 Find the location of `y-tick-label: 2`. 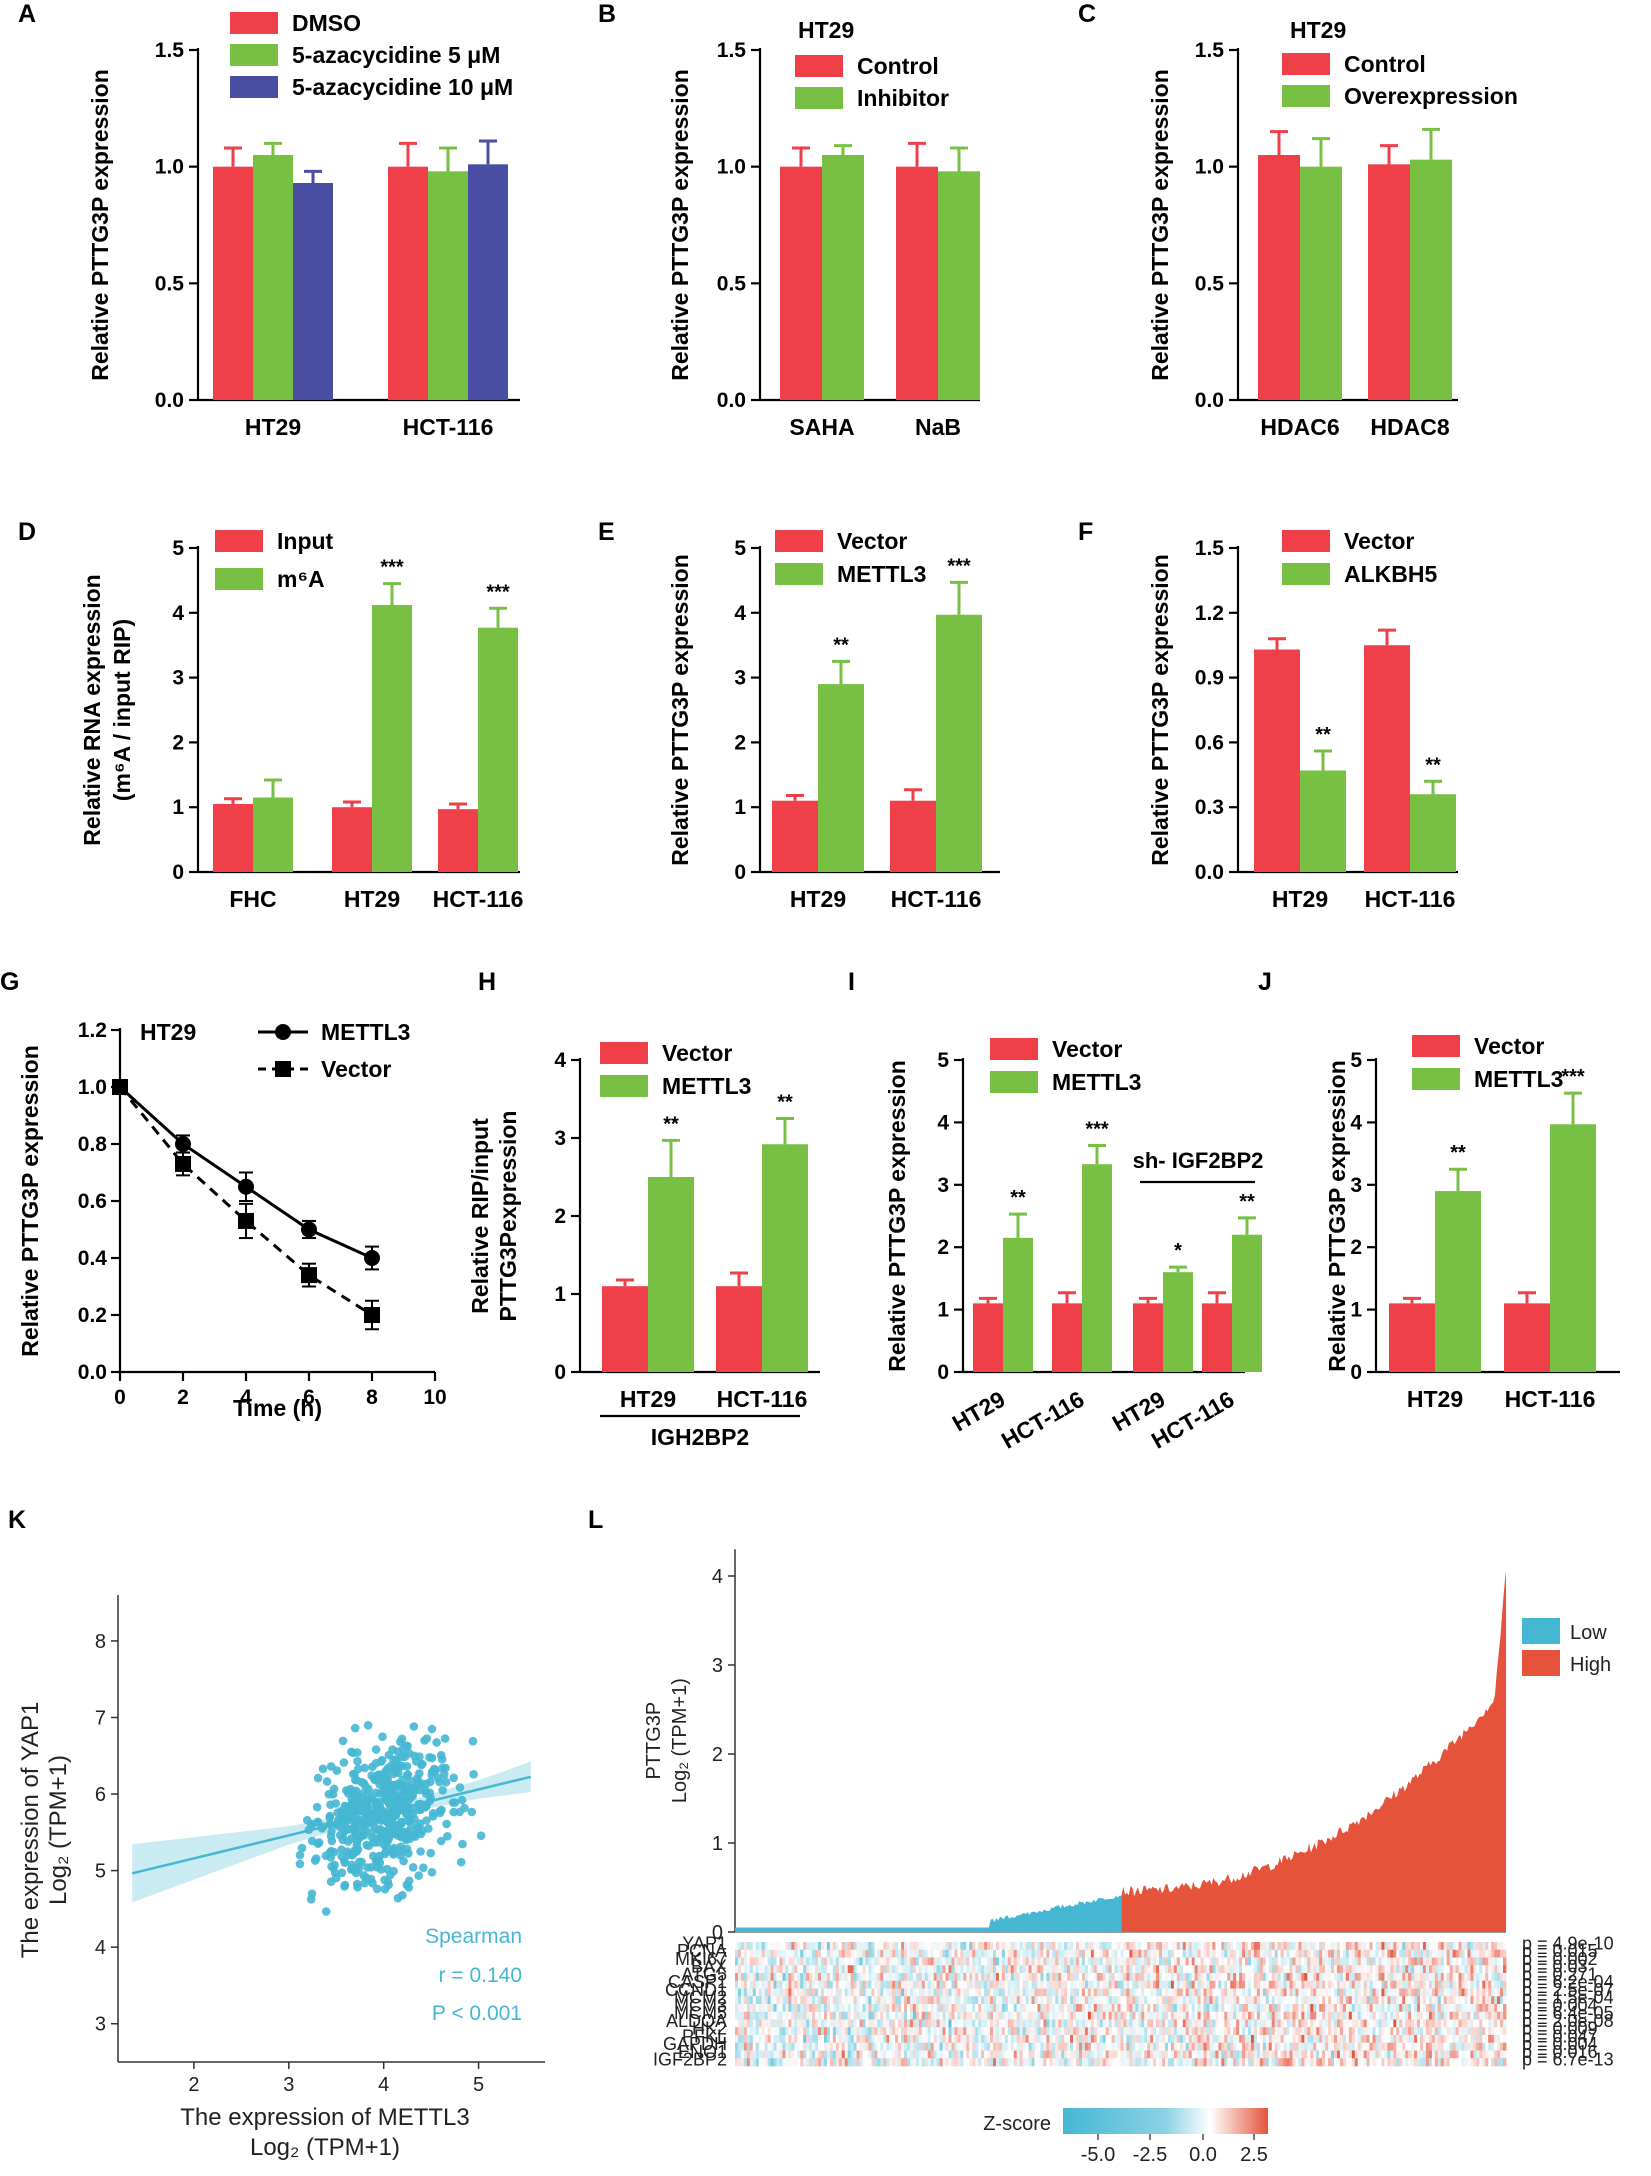

y-tick-label: 2 is located at coordinates (740, 742).